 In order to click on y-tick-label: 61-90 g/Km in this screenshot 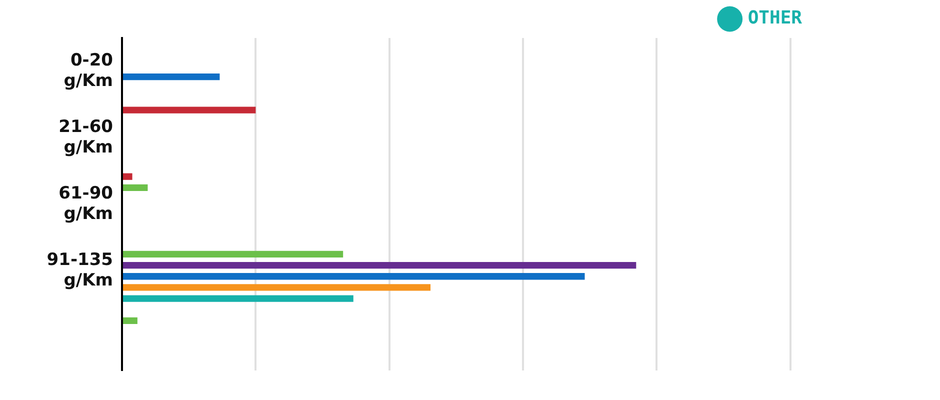, I will do `click(86, 204)`.